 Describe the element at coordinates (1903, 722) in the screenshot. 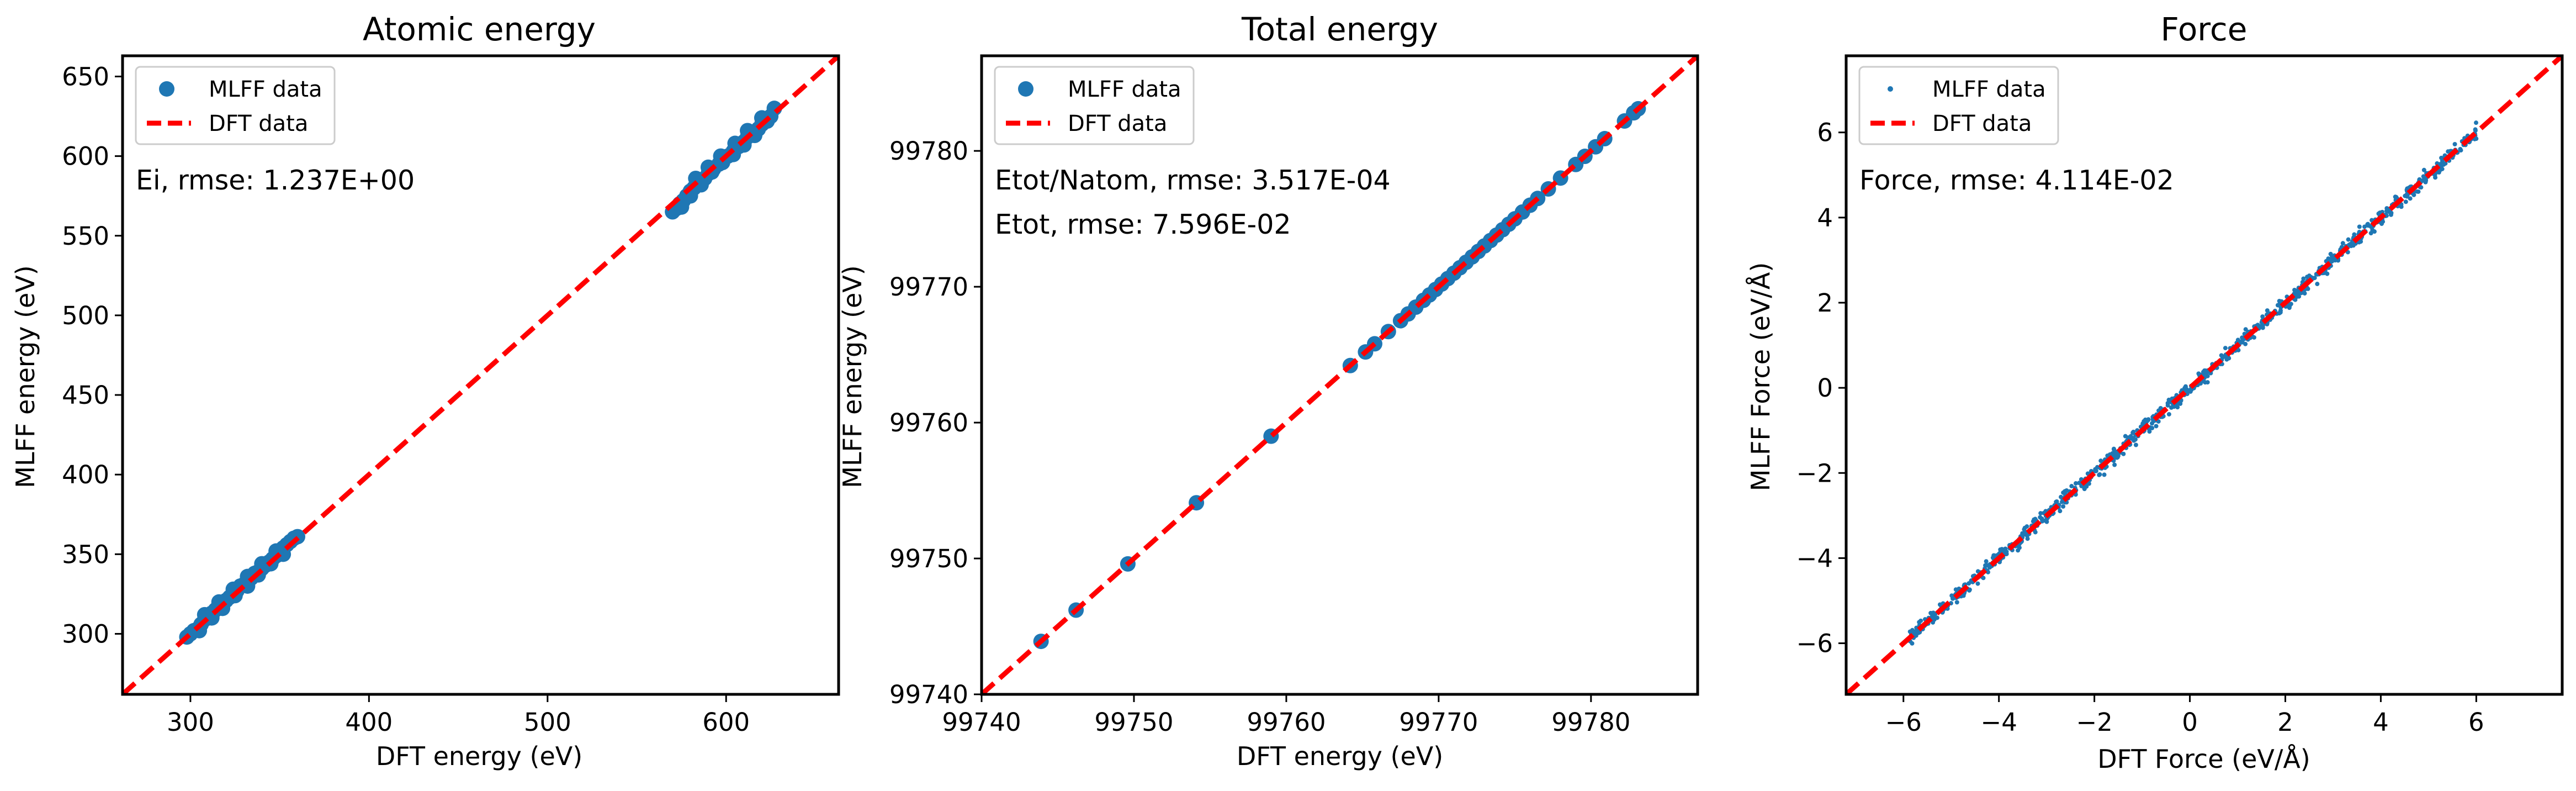

I see `x-tick-label: −6` at that location.